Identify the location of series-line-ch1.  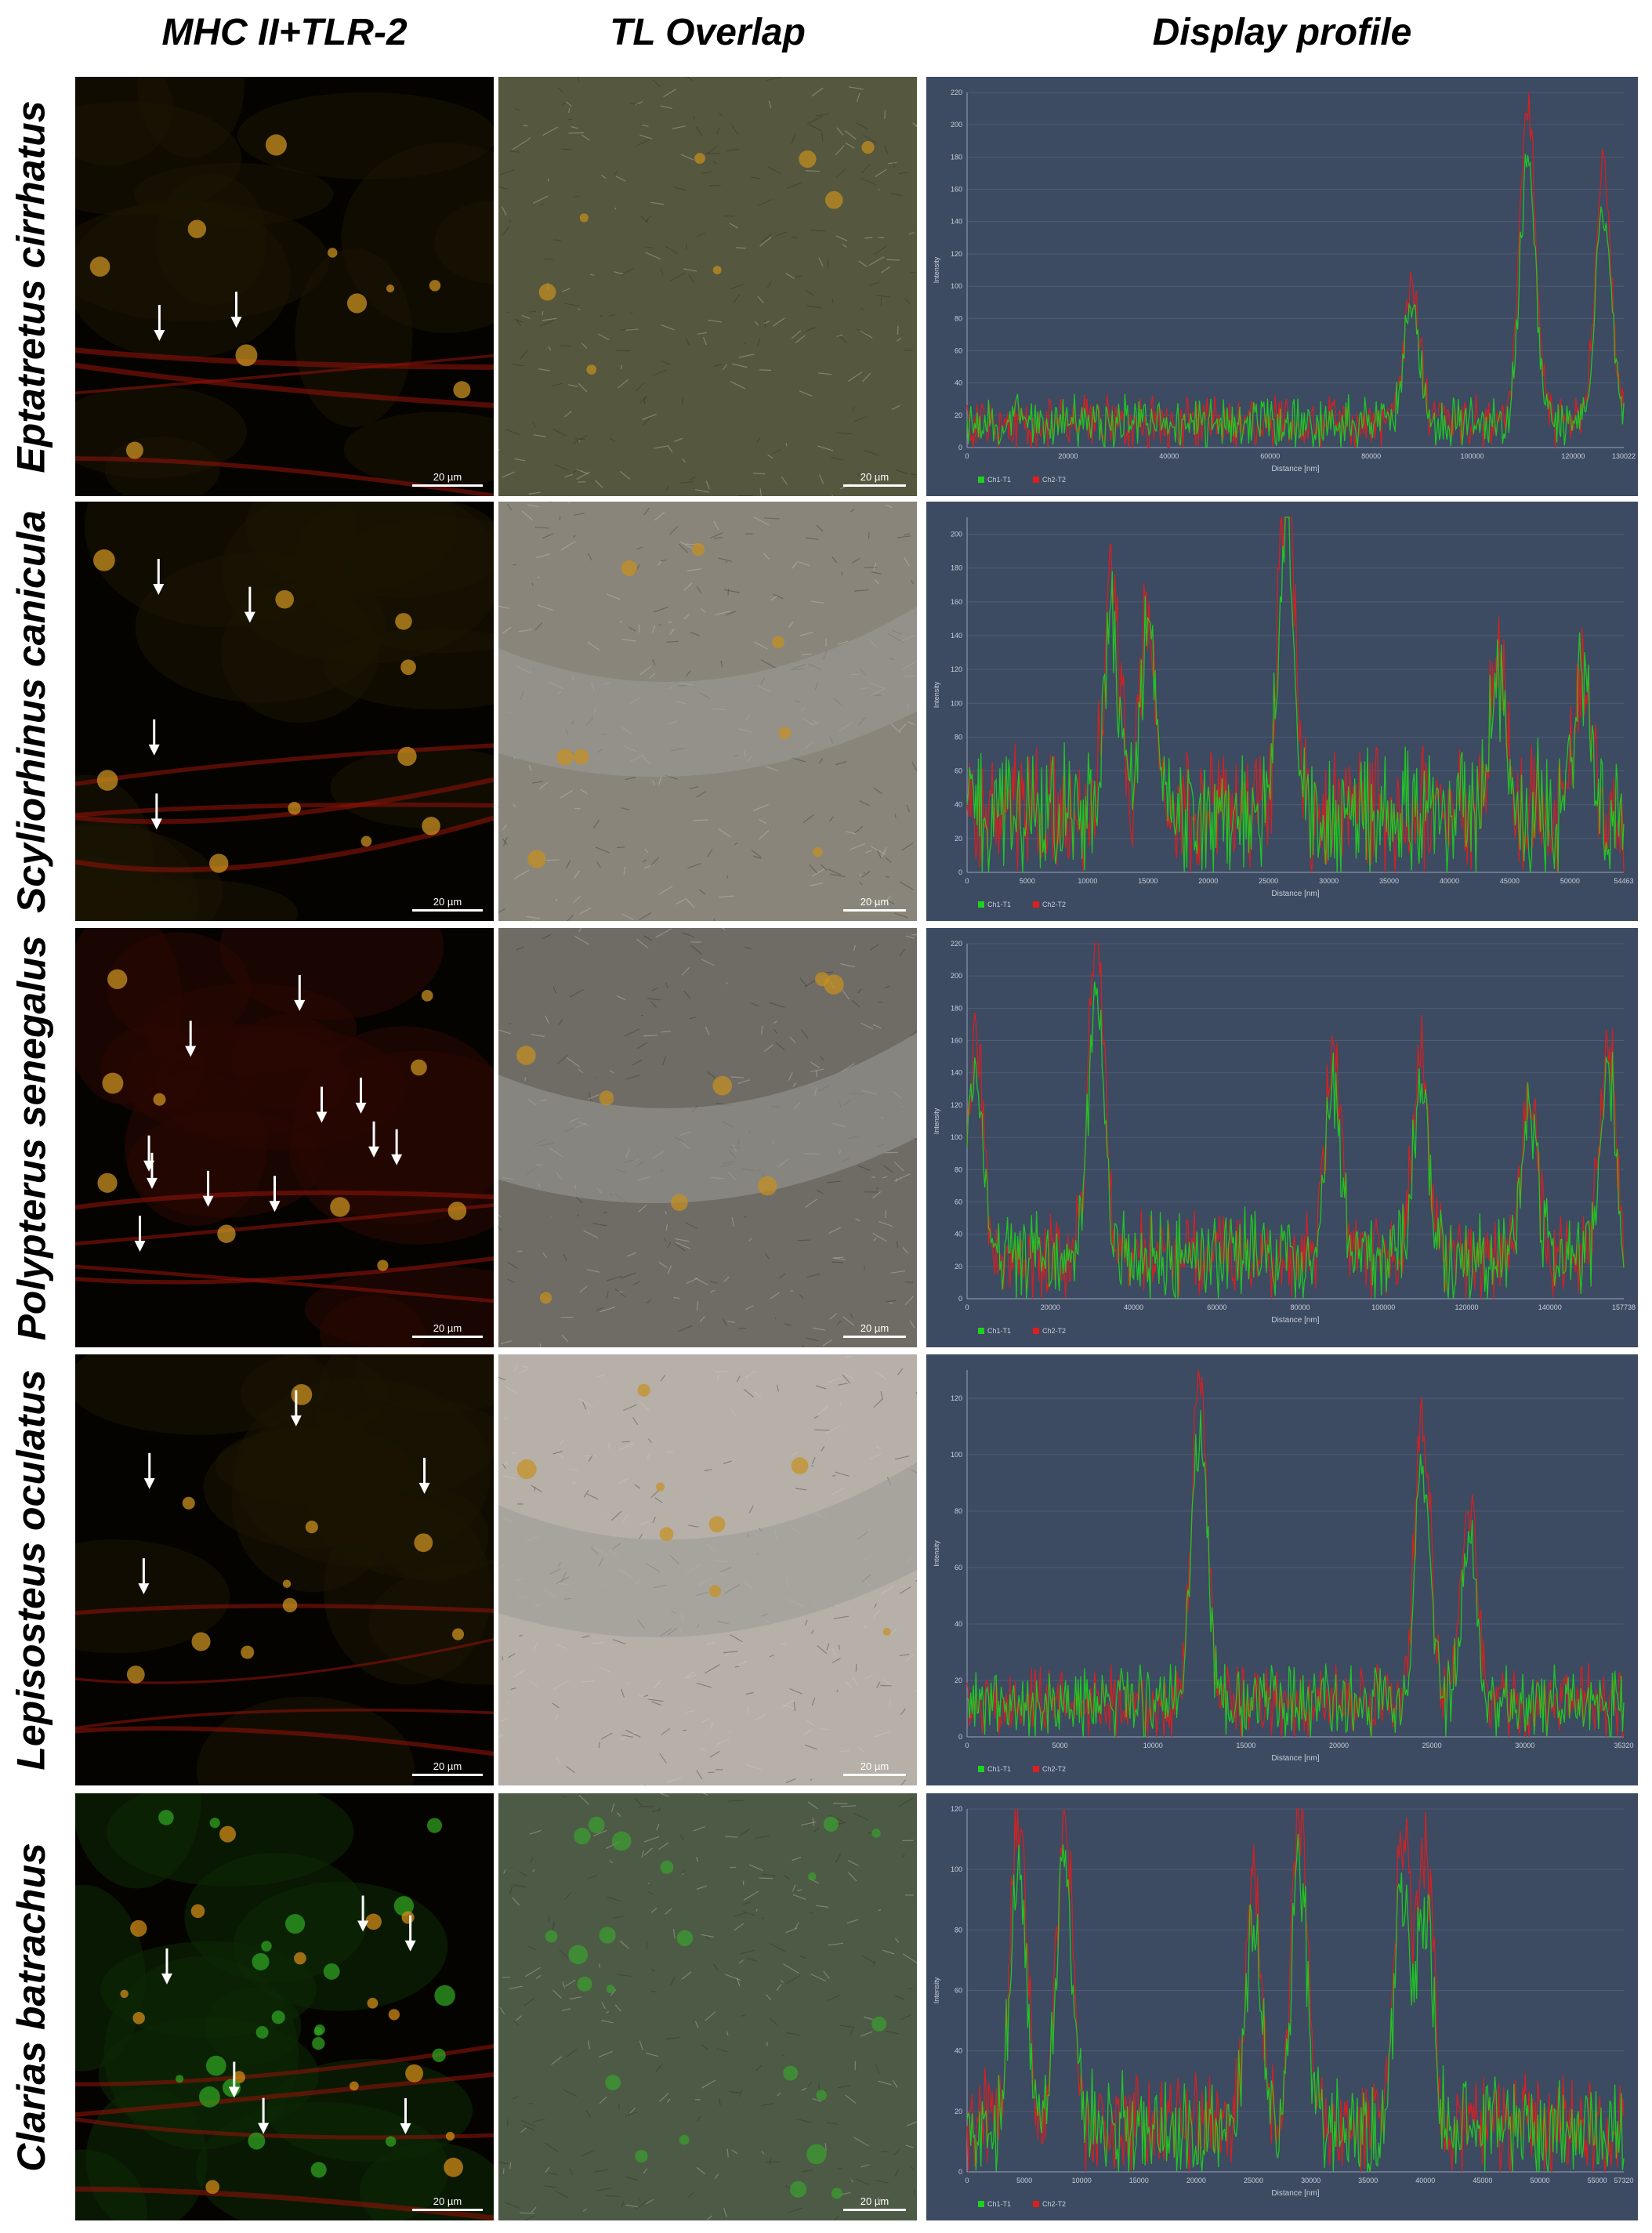
(1295, 695).